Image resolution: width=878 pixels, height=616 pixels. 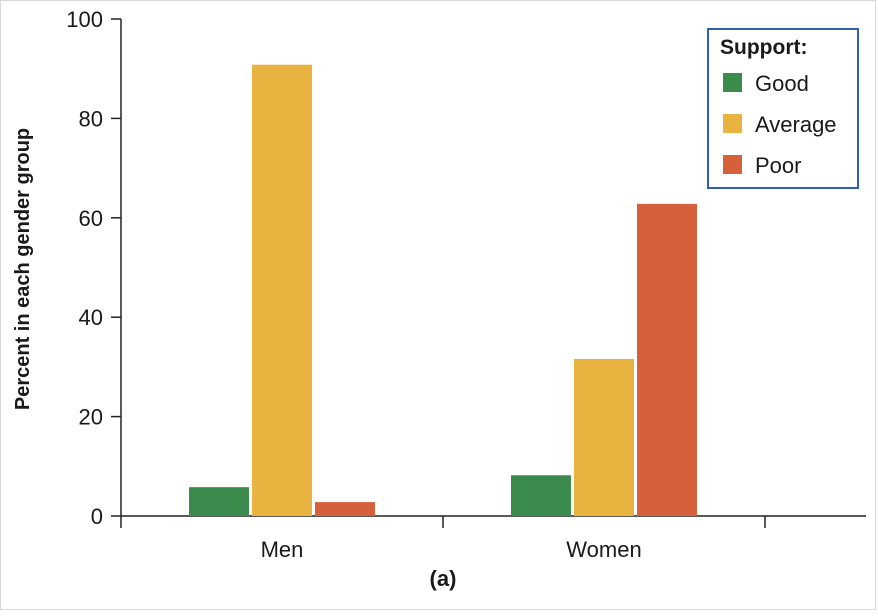 What do you see at coordinates (796, 124) in the screenshot?
I see `legend-label-average: Average` at bounding box center [796, 124].